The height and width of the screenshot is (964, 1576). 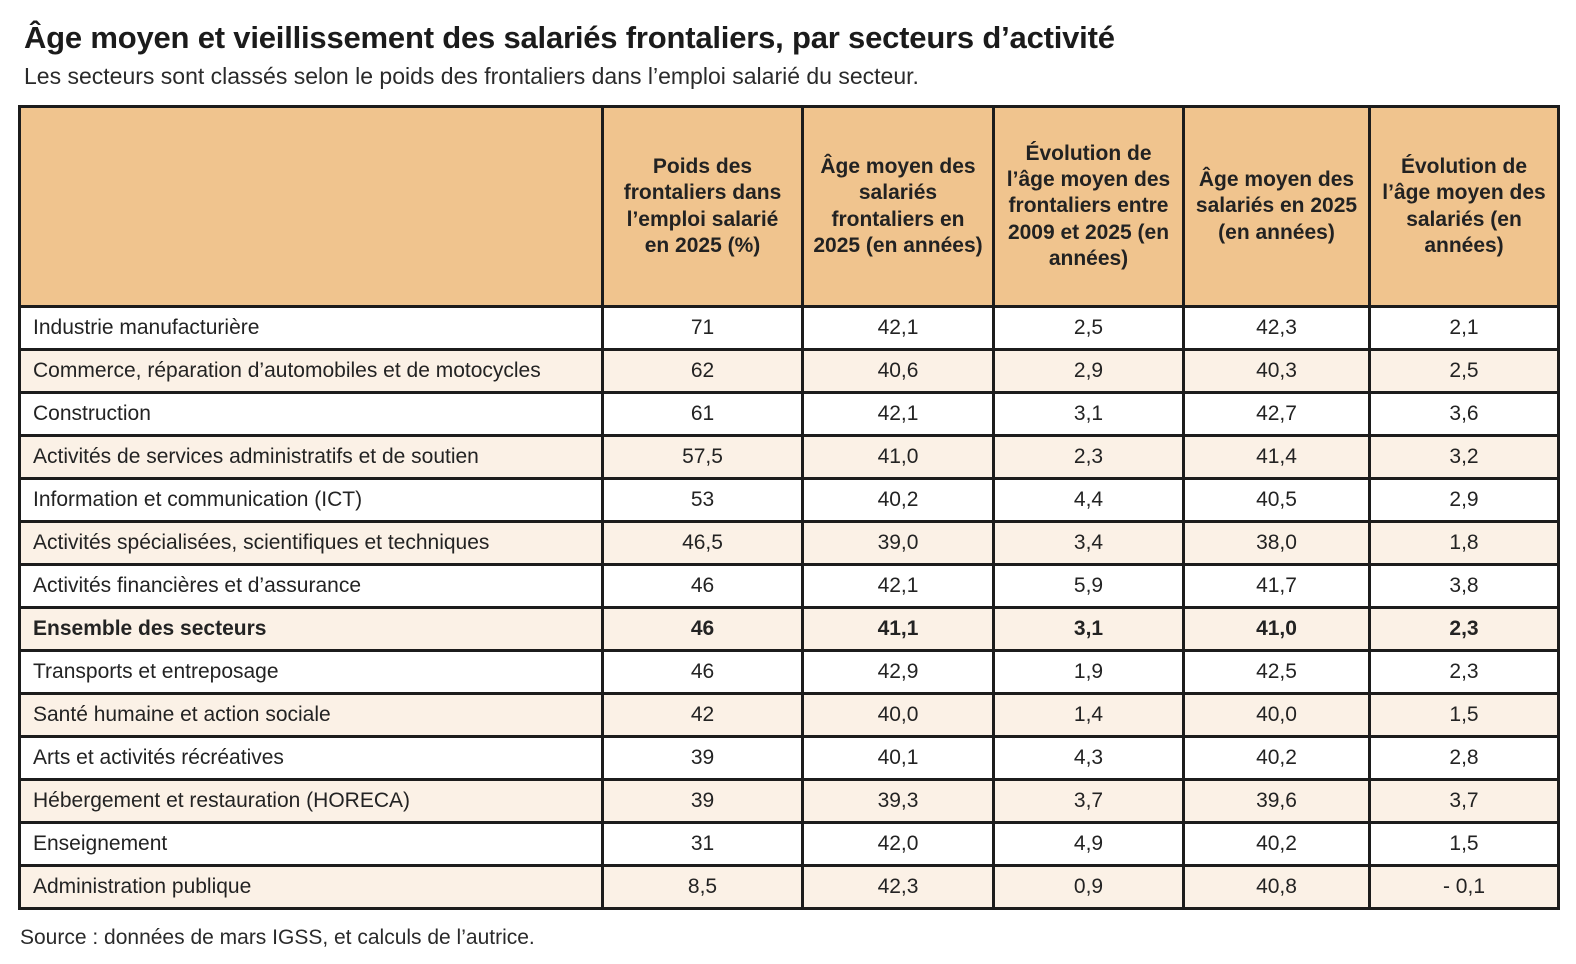 What do you see at coordinates (311, 758) in the screenshot?
I see `sector-label: Arts et activités récréatives` at bounding box center [311, 758].